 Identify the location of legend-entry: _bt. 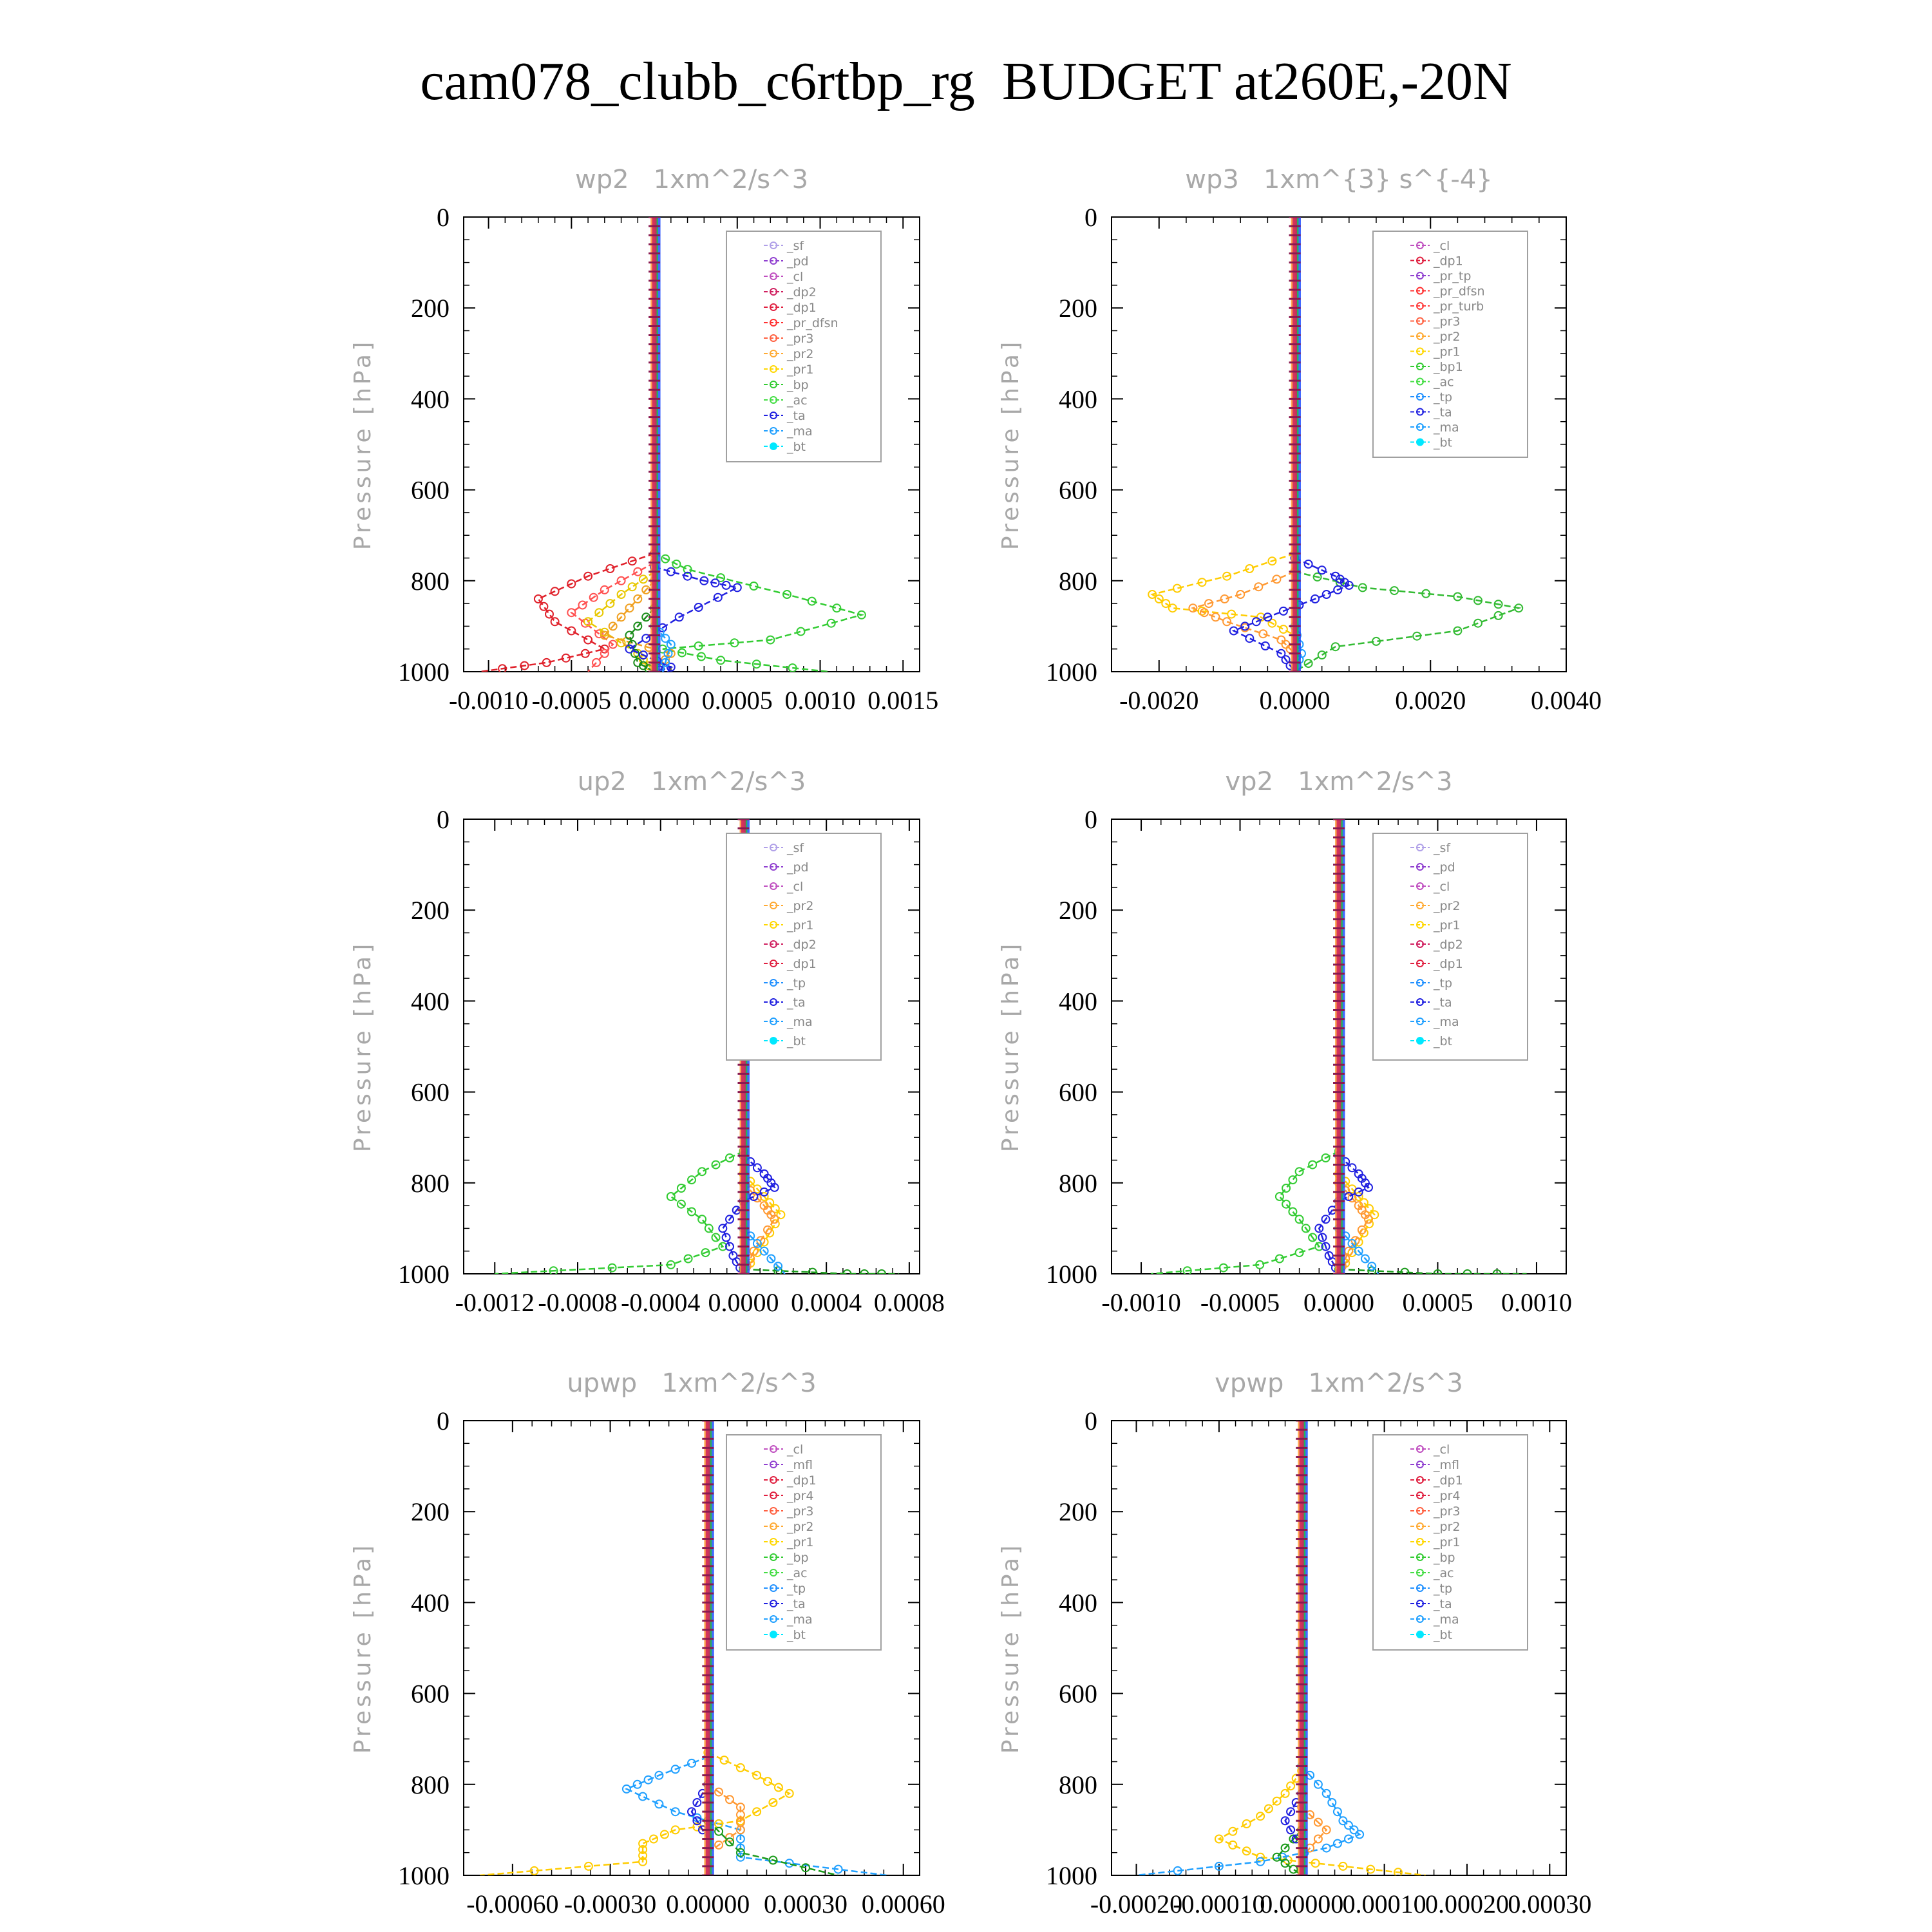
(796, 1635).